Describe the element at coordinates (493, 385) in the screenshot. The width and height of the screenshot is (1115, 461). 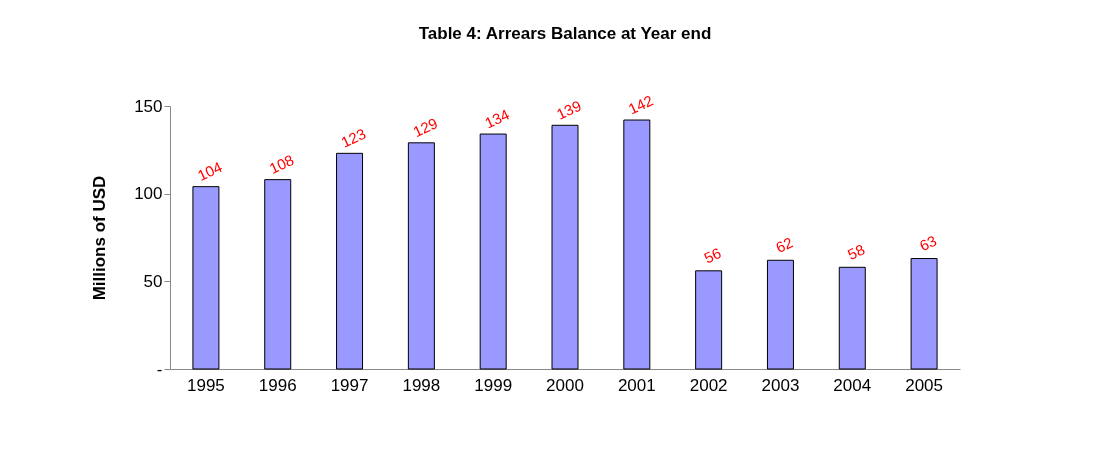
I see `x-tick-label: 1999` at that location.